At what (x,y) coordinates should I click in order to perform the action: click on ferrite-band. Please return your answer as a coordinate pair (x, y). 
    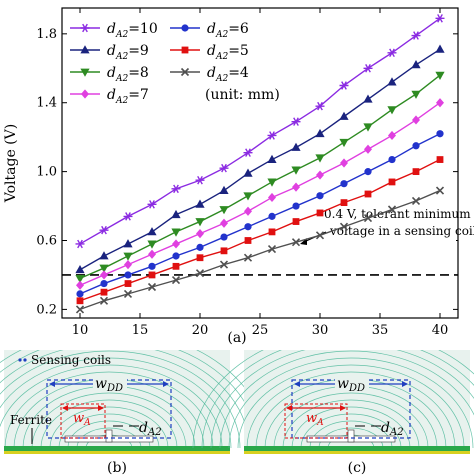
    Looking at the image, I should click on (357, 448).